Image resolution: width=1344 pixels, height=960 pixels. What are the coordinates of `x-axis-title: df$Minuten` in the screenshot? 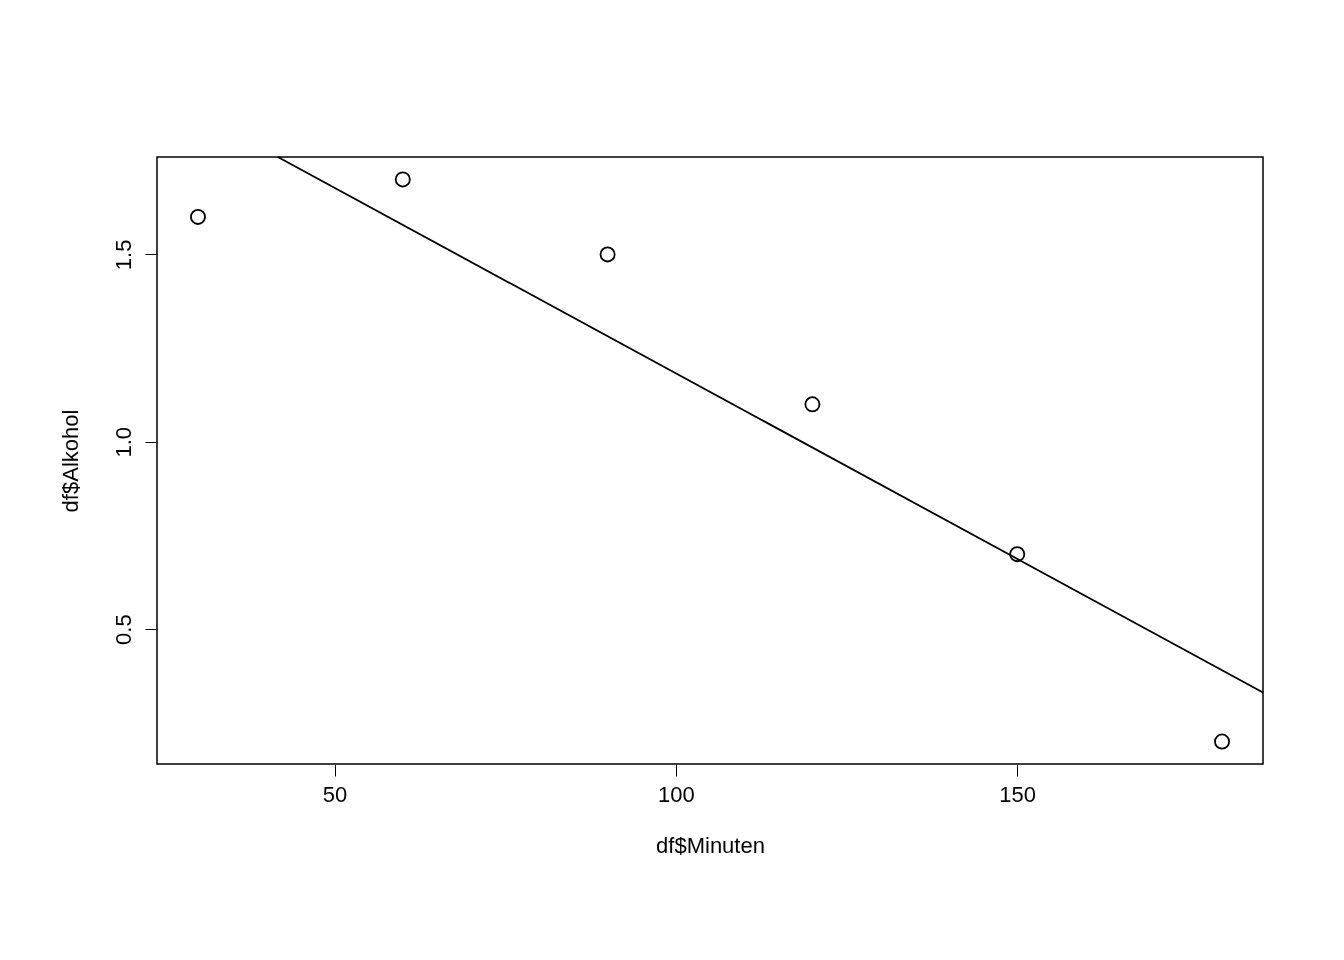 It's located at (710, 845).